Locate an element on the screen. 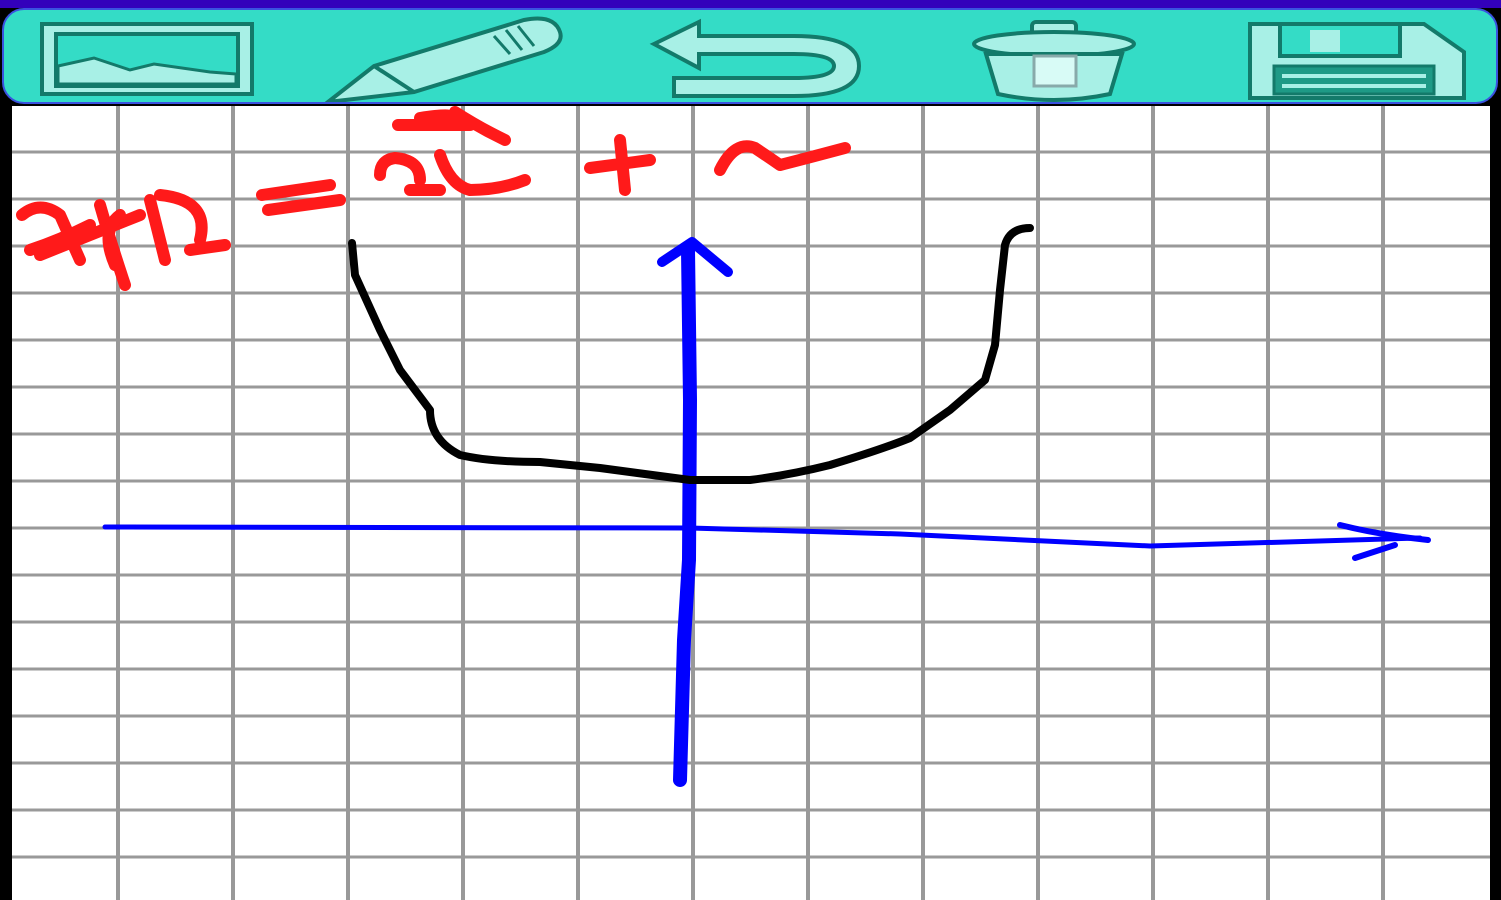  pencil-icon is located at coordinates (442, 60).